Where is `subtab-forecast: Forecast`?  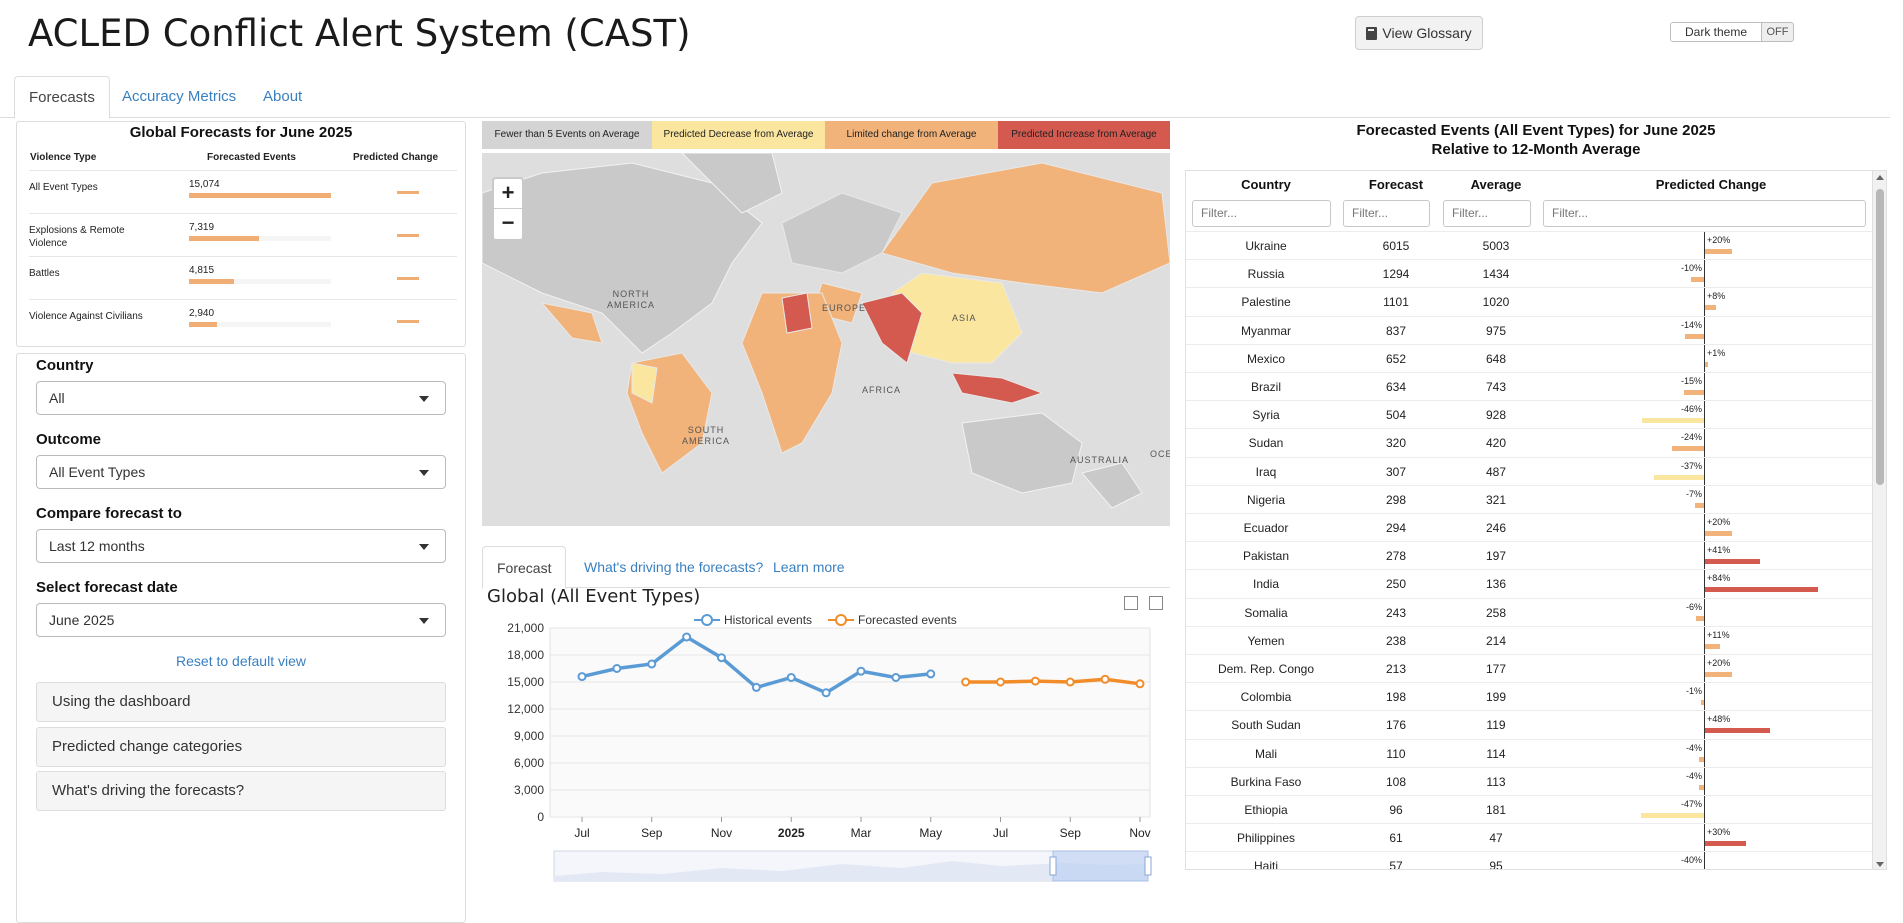 subtab-forecast: Forecast is located at coordinates (524, 567).